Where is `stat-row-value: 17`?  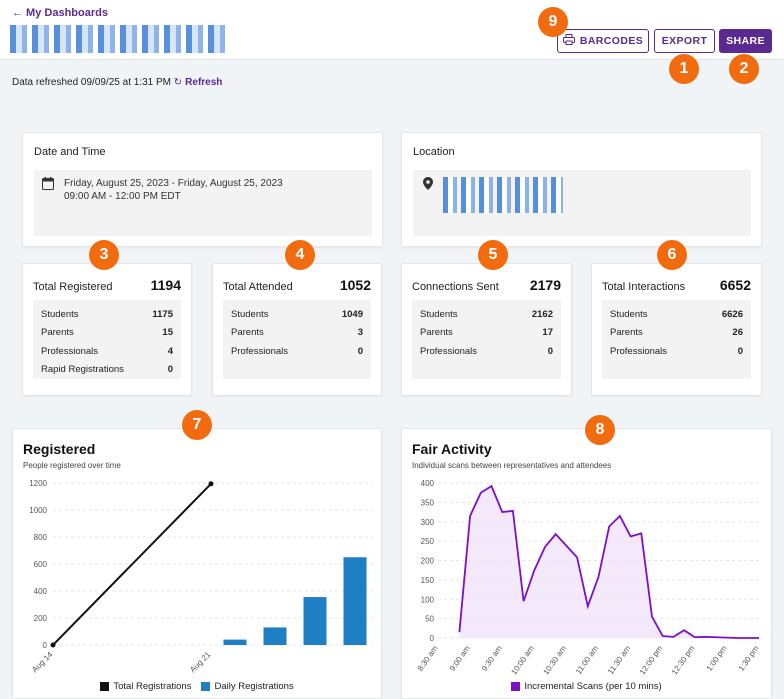 stat-row-value: 17 is located at coordinates (547, 333).